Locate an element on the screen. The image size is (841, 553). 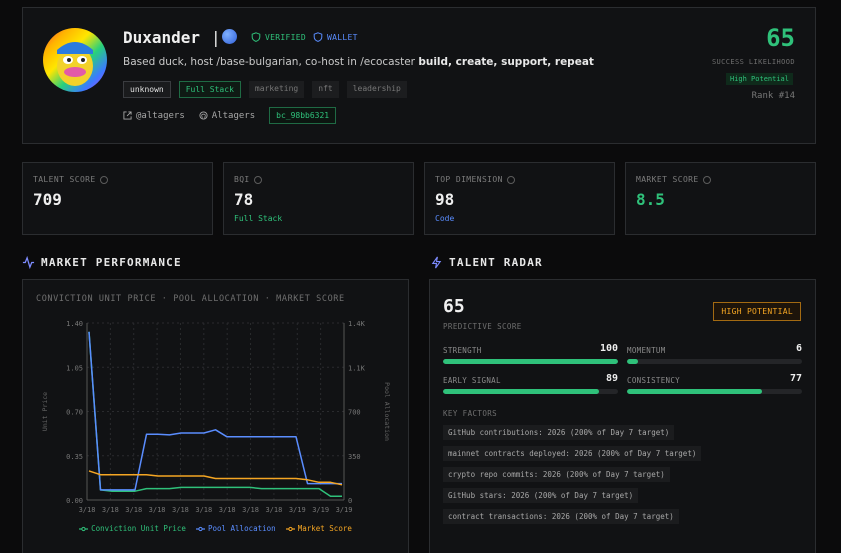
metric-label: CONSISTENCY is located at coordinates (653, 380).